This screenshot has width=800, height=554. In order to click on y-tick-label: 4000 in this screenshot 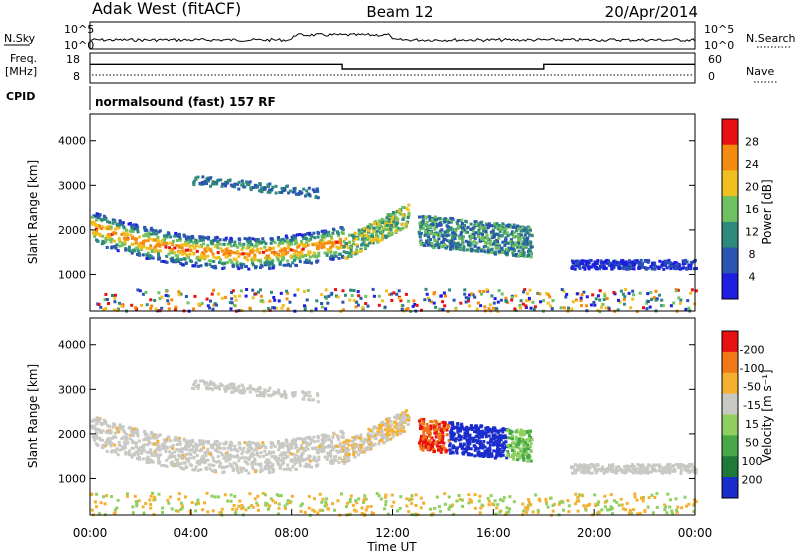, I will do `click(72, 141)`.